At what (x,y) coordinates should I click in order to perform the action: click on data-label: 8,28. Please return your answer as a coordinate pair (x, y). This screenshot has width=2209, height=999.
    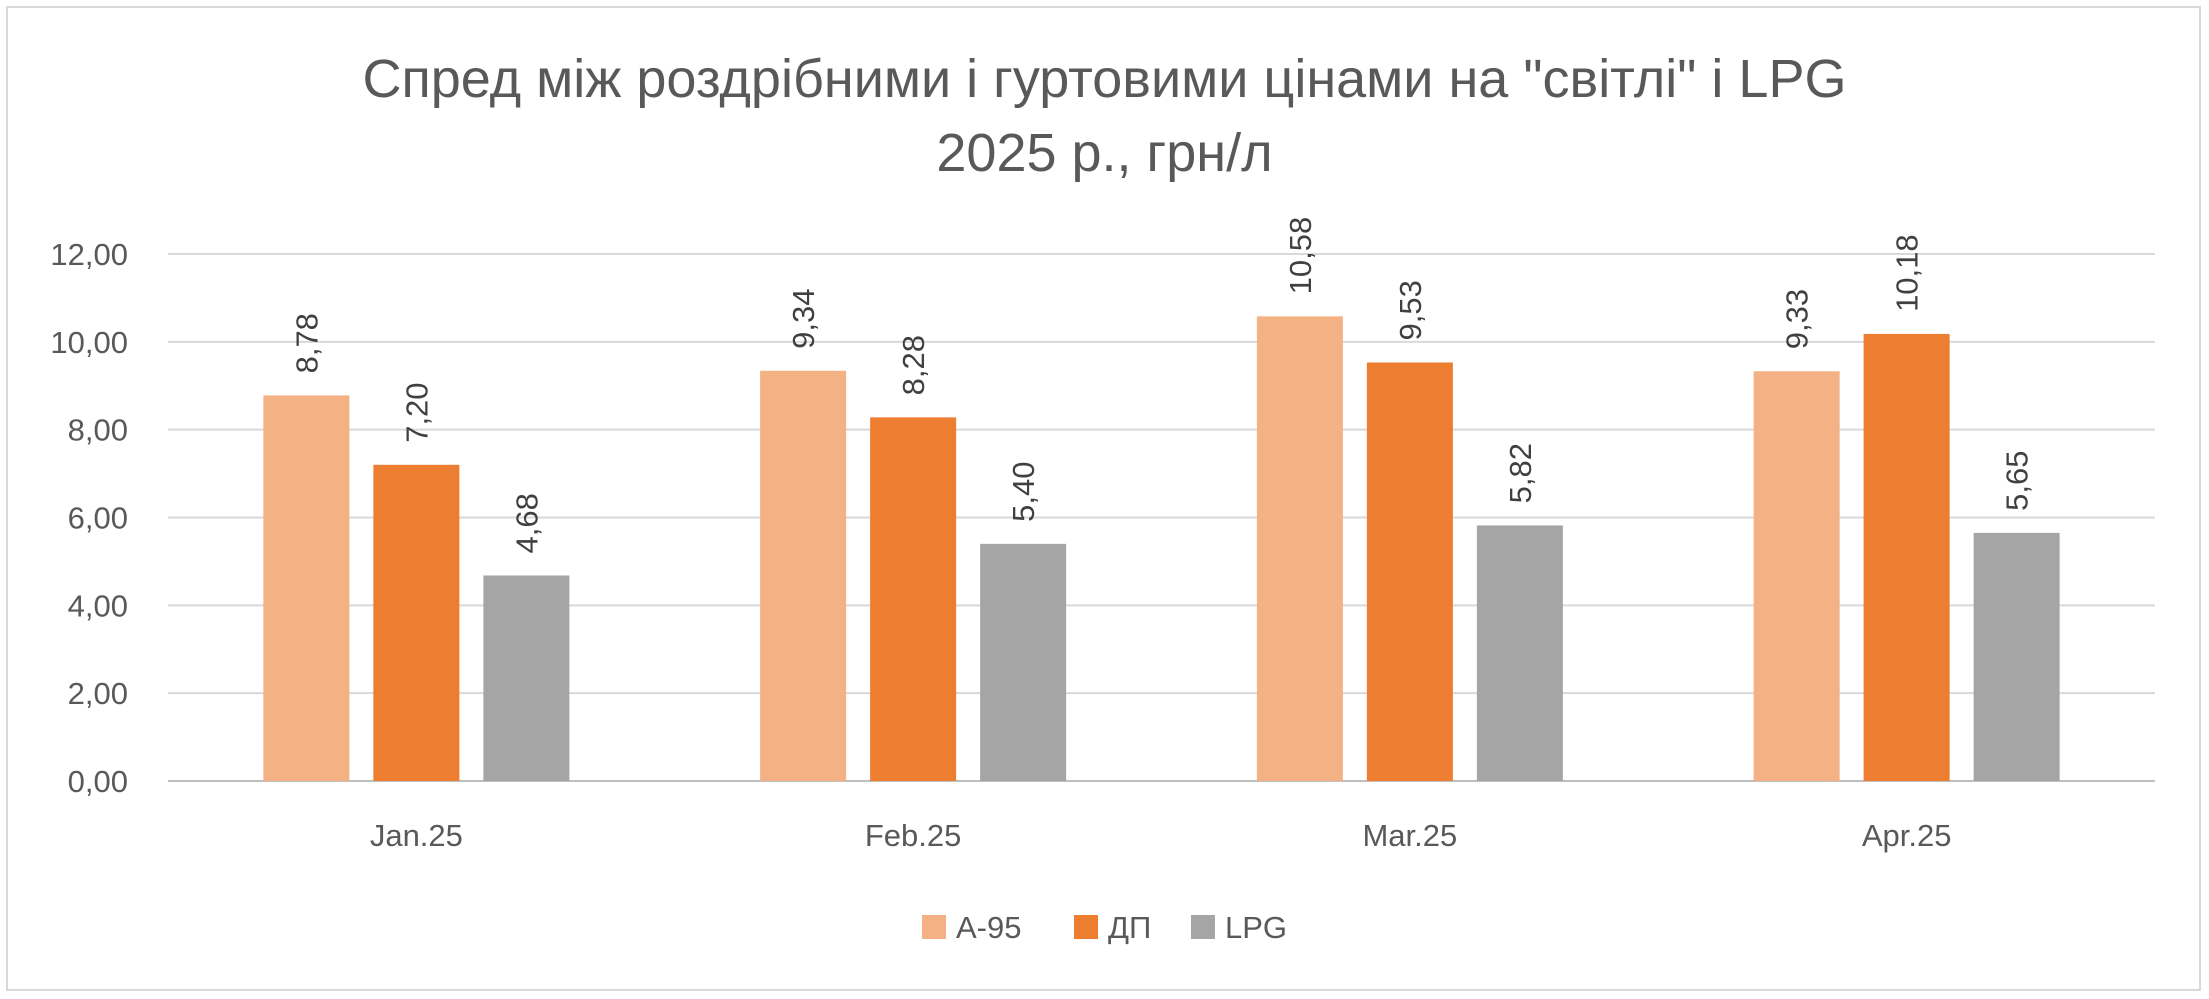
    Looking at the image, I should click on (913, 365).